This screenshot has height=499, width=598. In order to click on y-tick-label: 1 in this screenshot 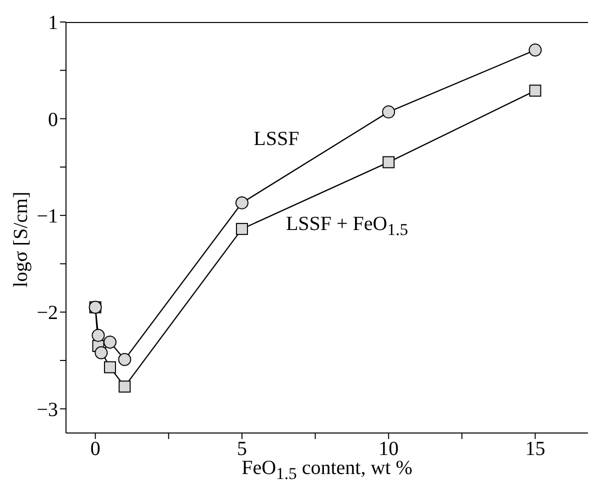, I will do `click(53, 23)`.